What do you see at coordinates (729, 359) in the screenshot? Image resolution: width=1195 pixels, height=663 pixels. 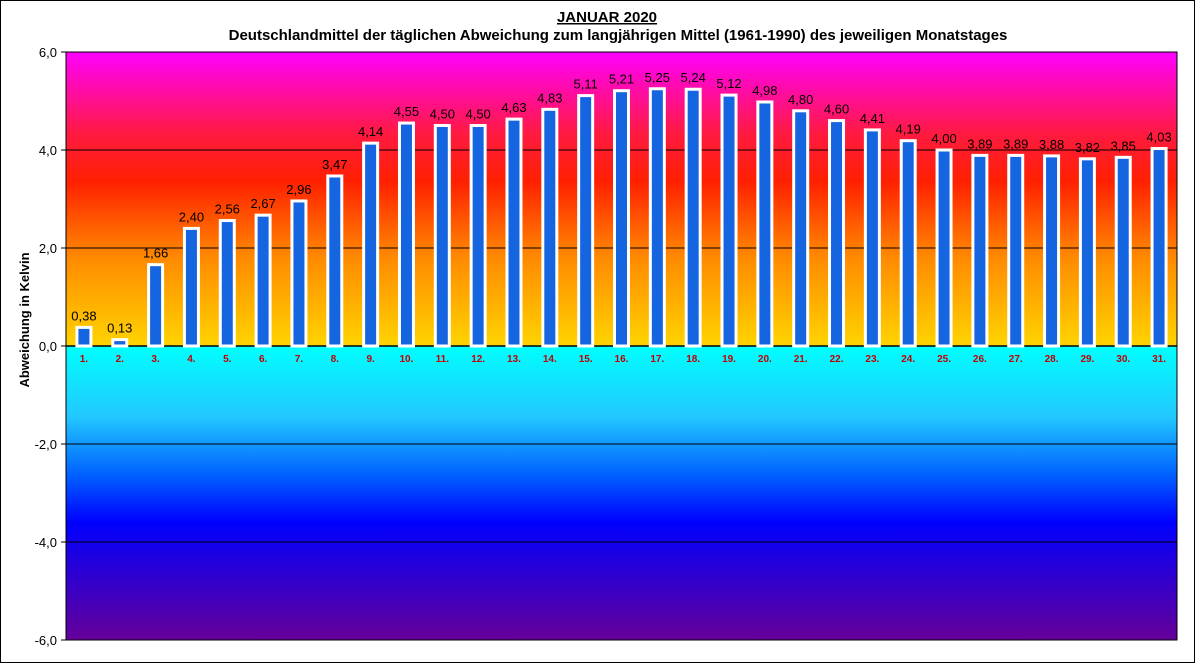 I see `x-tick-label: 19.` at bounding box center [729, 359].